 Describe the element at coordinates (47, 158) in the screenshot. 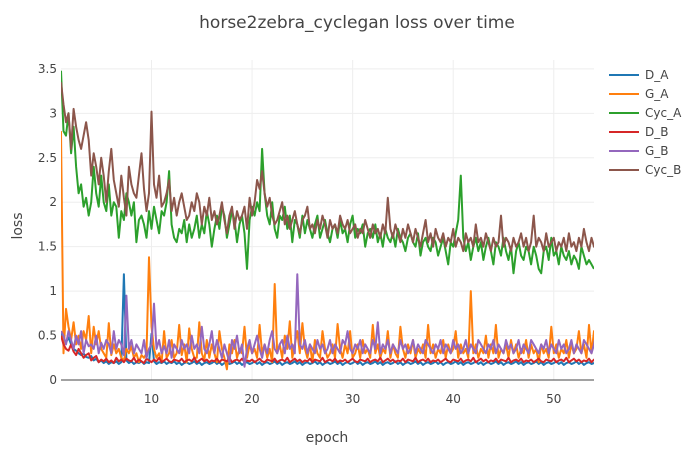

I see `y-tick-label: 2.5` at that location.